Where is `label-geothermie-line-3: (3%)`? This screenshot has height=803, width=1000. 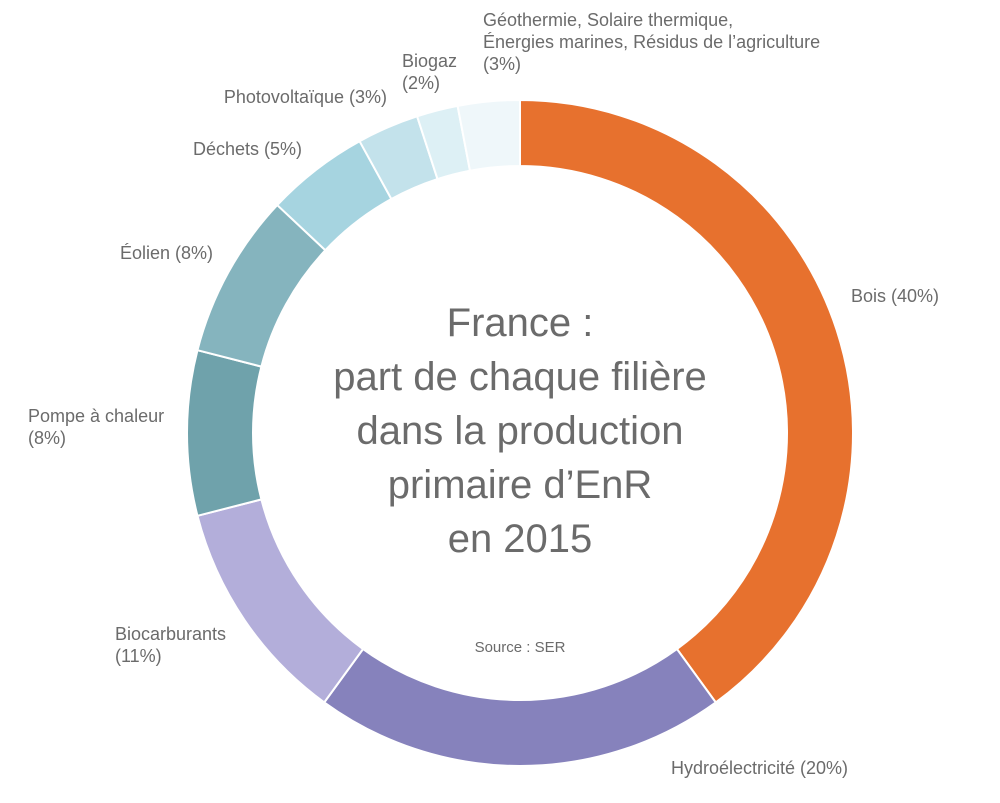 label-geothermie-line-3: (3%) is located at coordinates (502, 64).